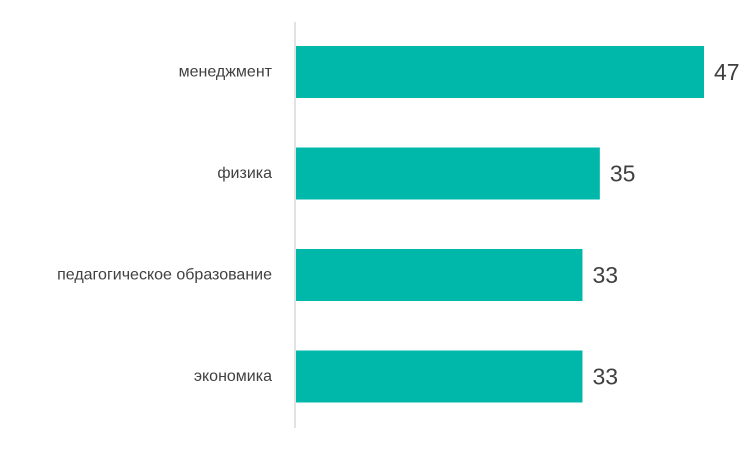 Image resolution: width=750 pixels, height=449 pixels. I want to click on category-label-1: физика, so click(244, 173).